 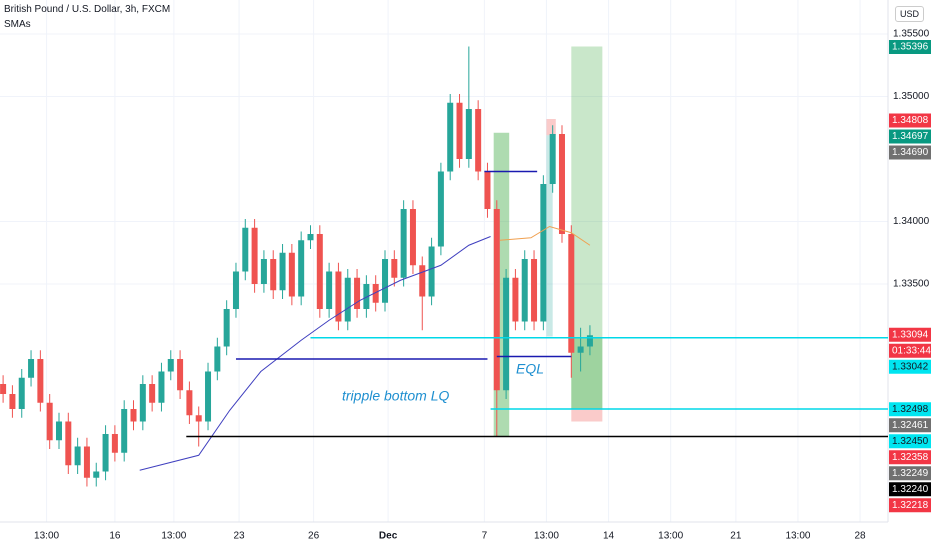 What do you see at coordinates (388, 536) in the screenshot?
I see `x-tick-label: Dec` at bounding box center [388, 536].